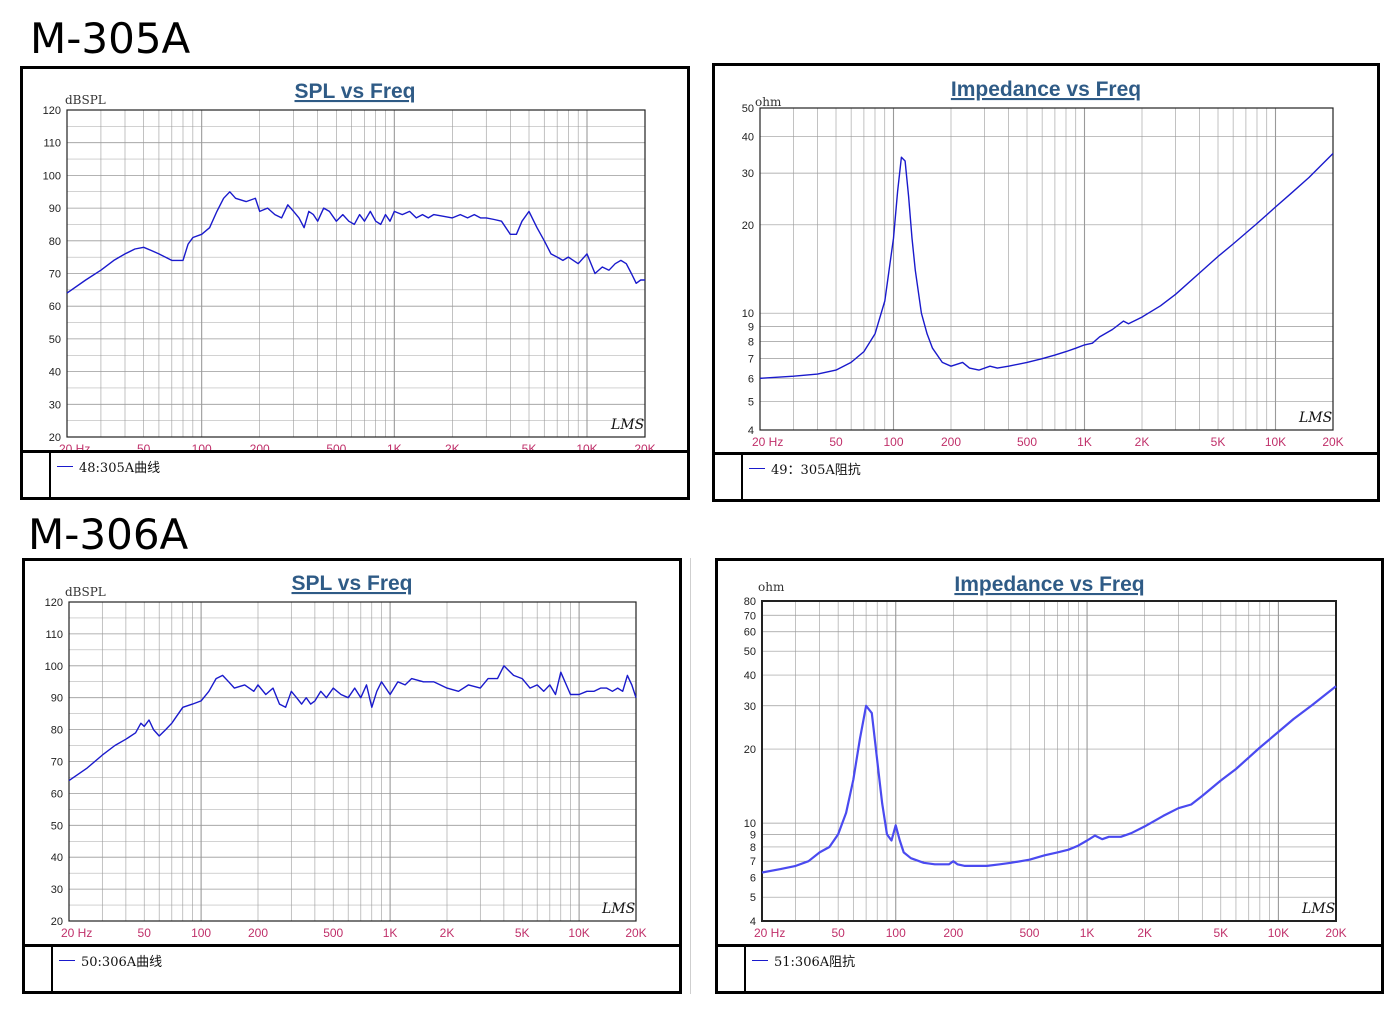 Image resolution: width=1400 pixels, height=1014 pixels. Describe the element at coordinates (54, 603) in the screenshot. I see `y-tick-label: 120` at that location.